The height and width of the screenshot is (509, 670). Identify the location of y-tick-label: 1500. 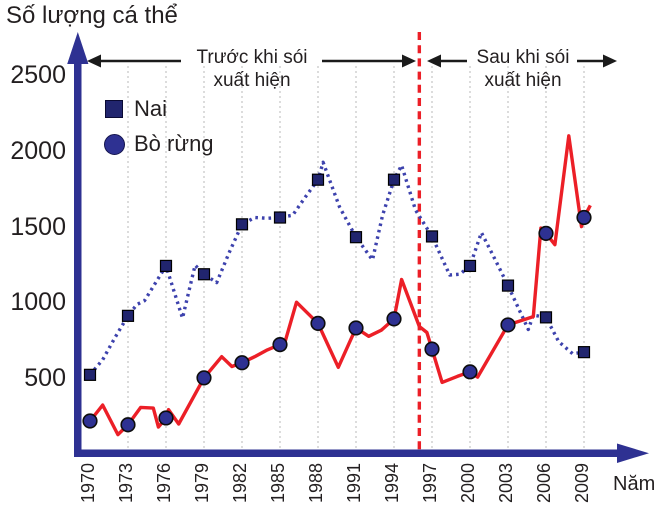
(38, 226).